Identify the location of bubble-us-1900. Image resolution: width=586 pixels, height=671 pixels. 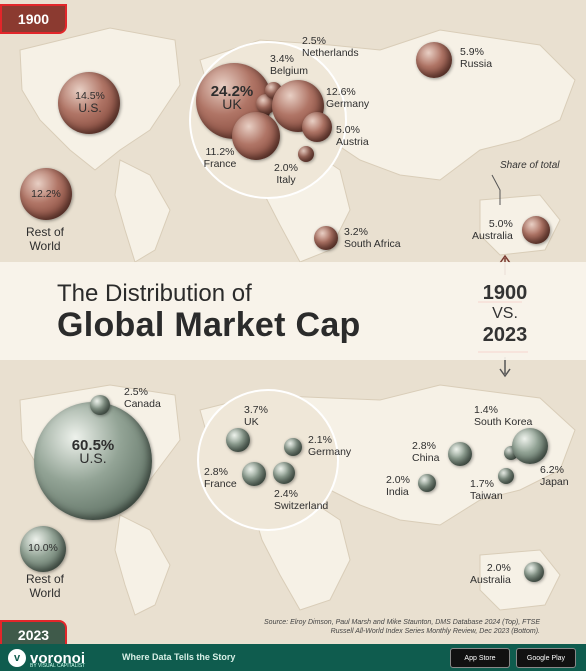
(89, 103).